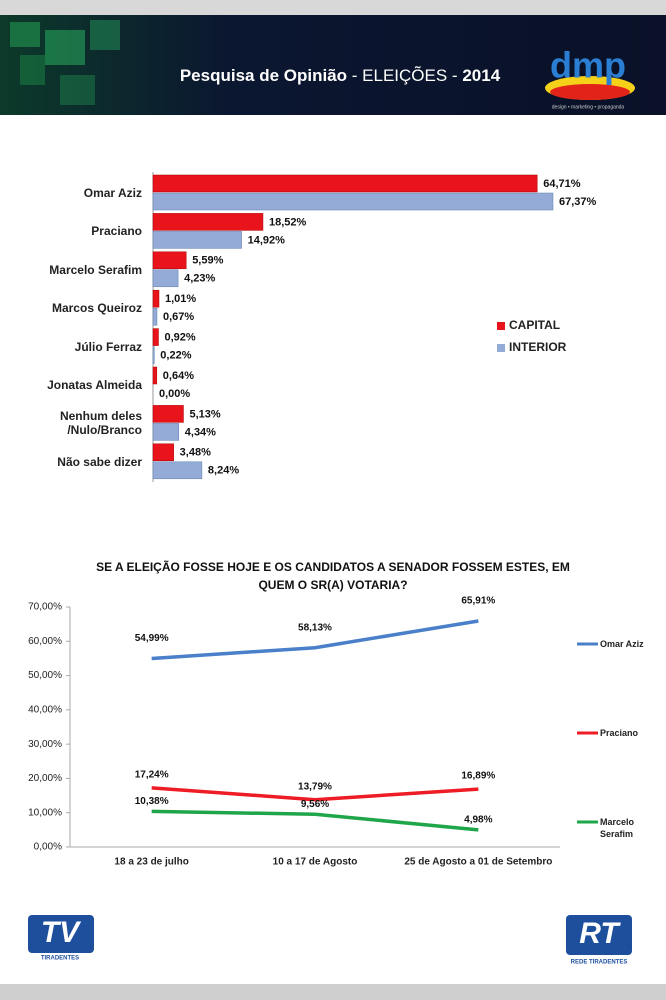  What do you see at coordinates (315, 786) in the screenshot?
I see `value-label: 13,79%` at bounding box center [315, 786].